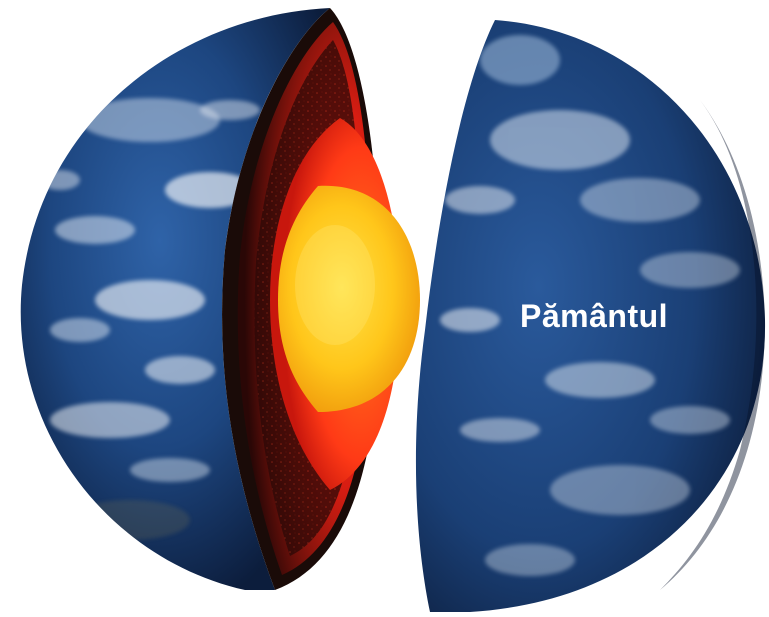 This screenshot has height=617, width=769. I want to click on inner-core-layer, so click(349, 298).